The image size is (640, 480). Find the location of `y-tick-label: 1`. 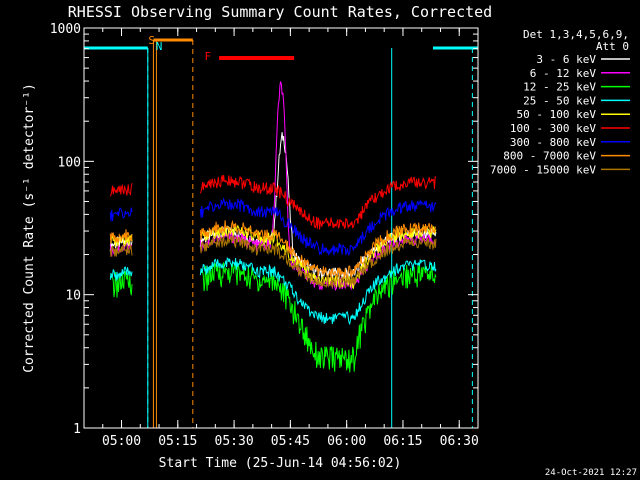

y-tick-label: 1 is located at coordinates (77, 429).